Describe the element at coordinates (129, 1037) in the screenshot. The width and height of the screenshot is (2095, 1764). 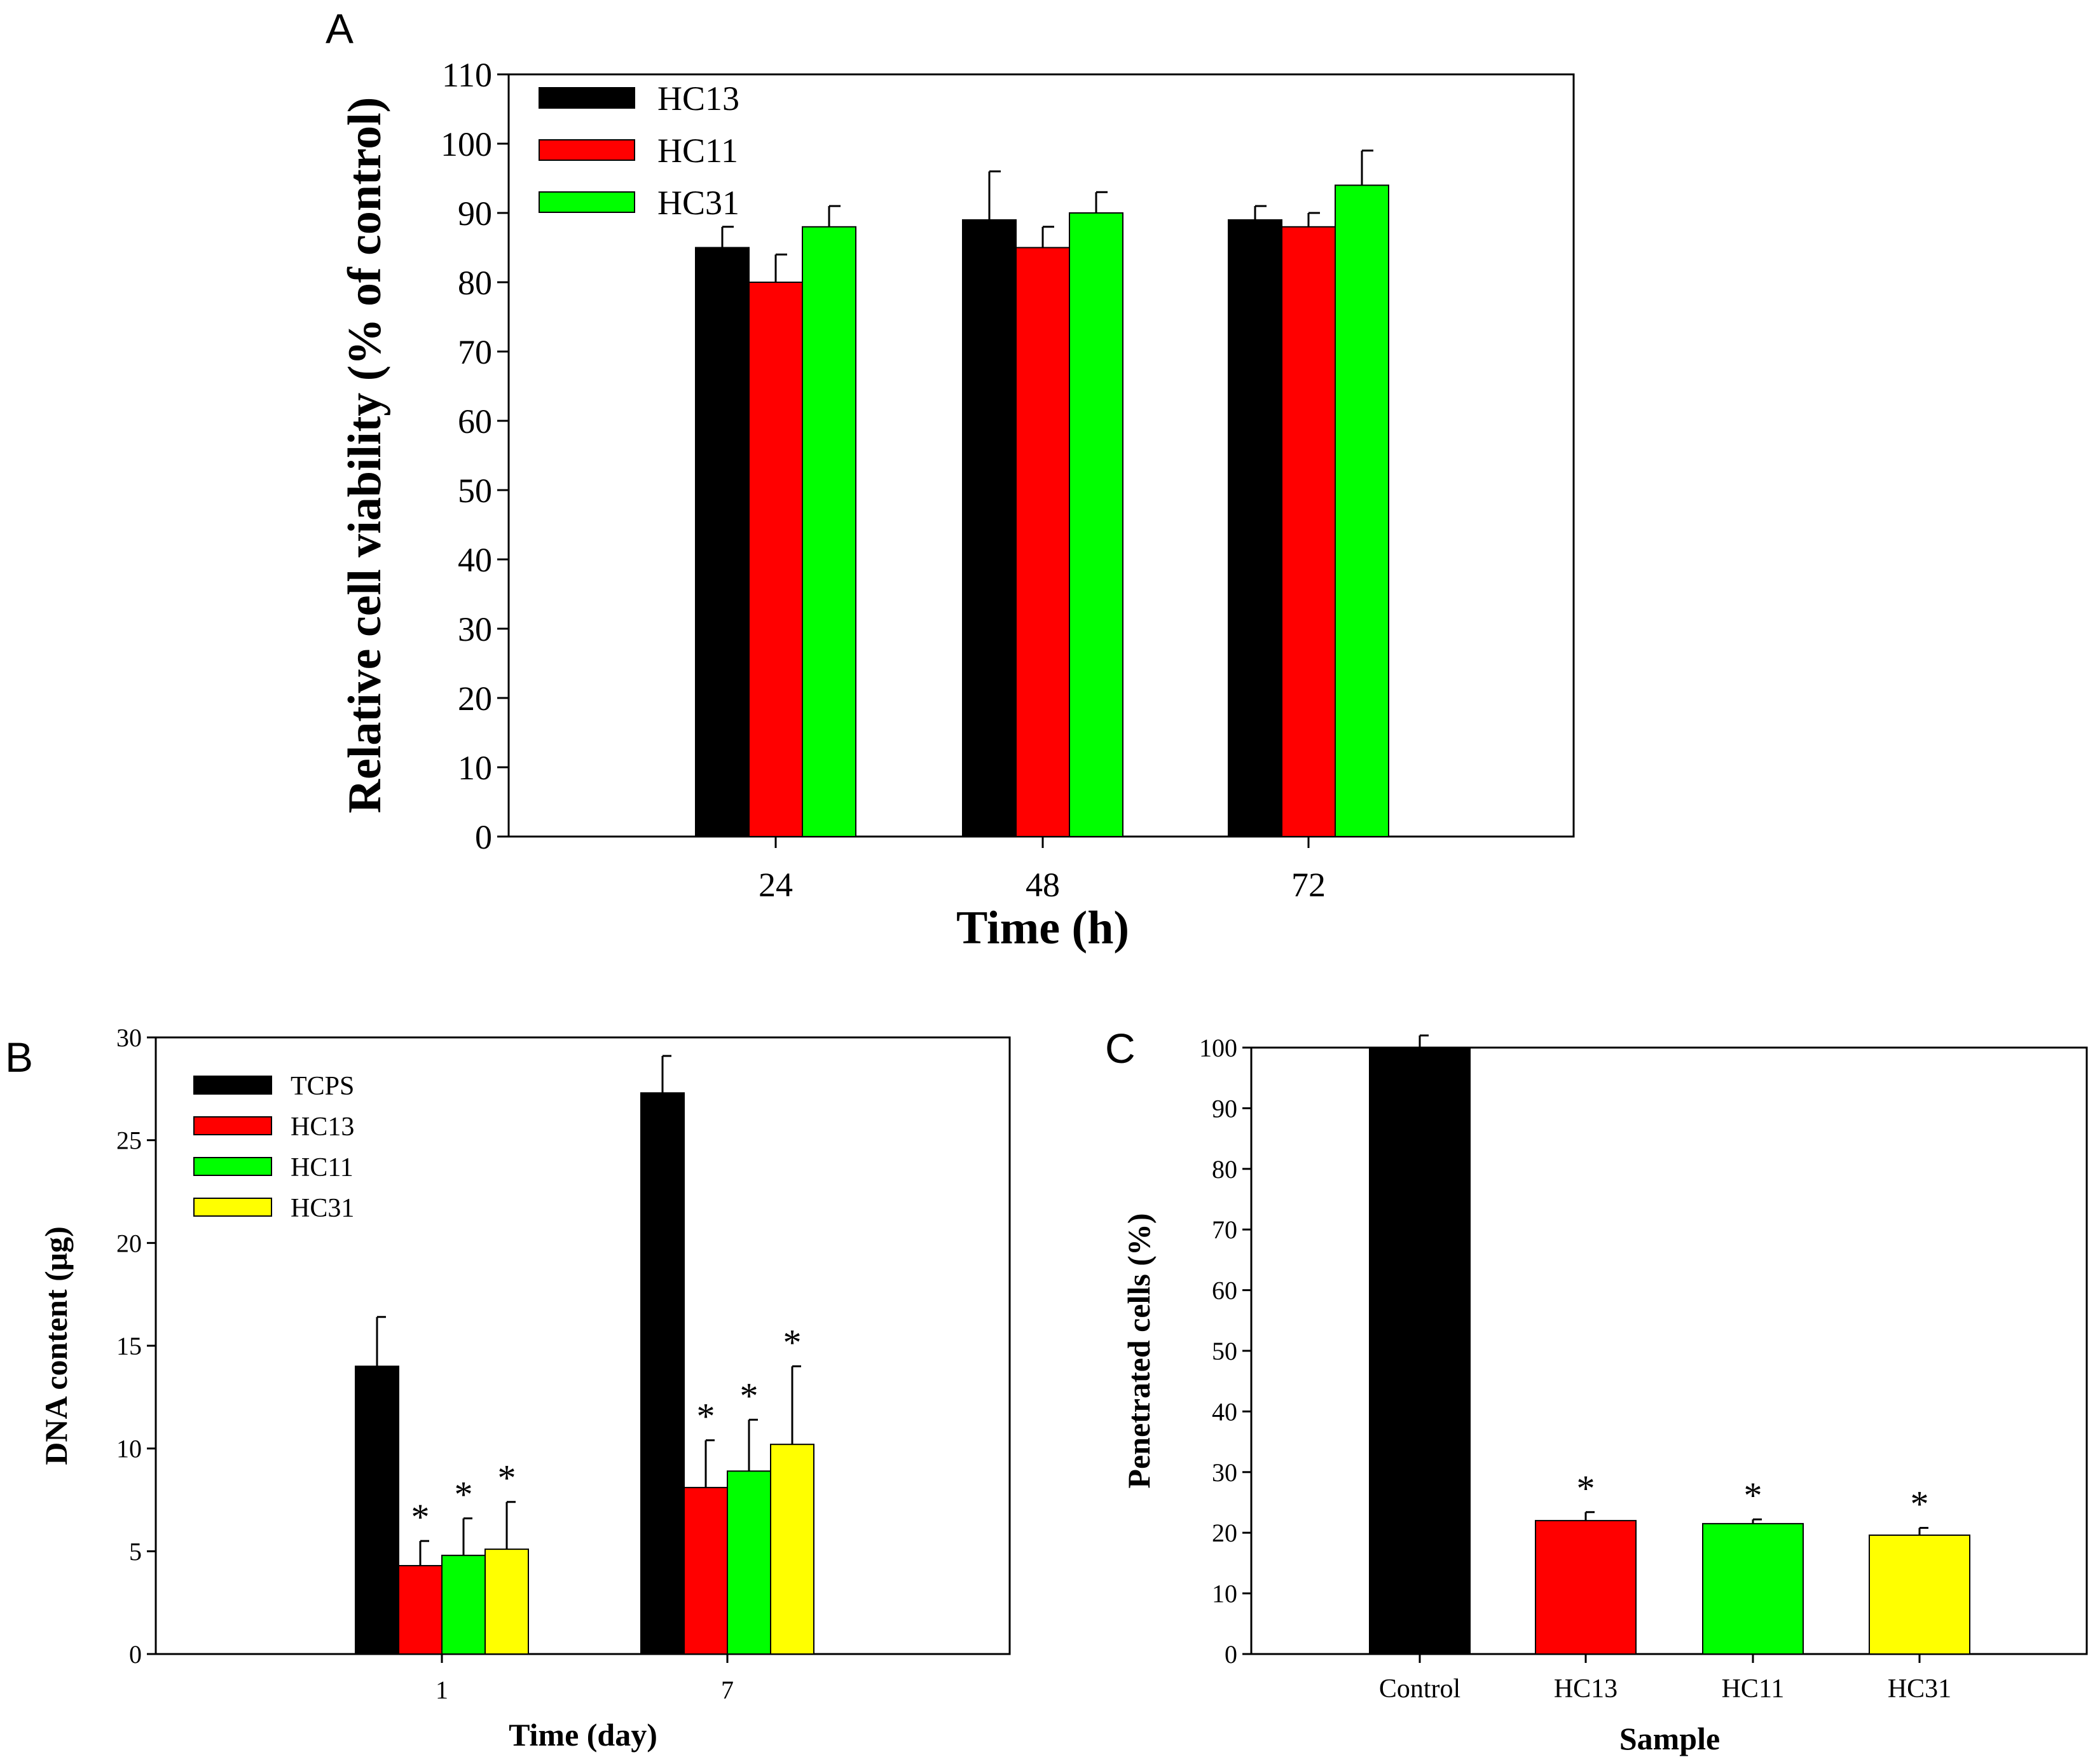
I see `panel-b-ytick-label: 30` at that location.